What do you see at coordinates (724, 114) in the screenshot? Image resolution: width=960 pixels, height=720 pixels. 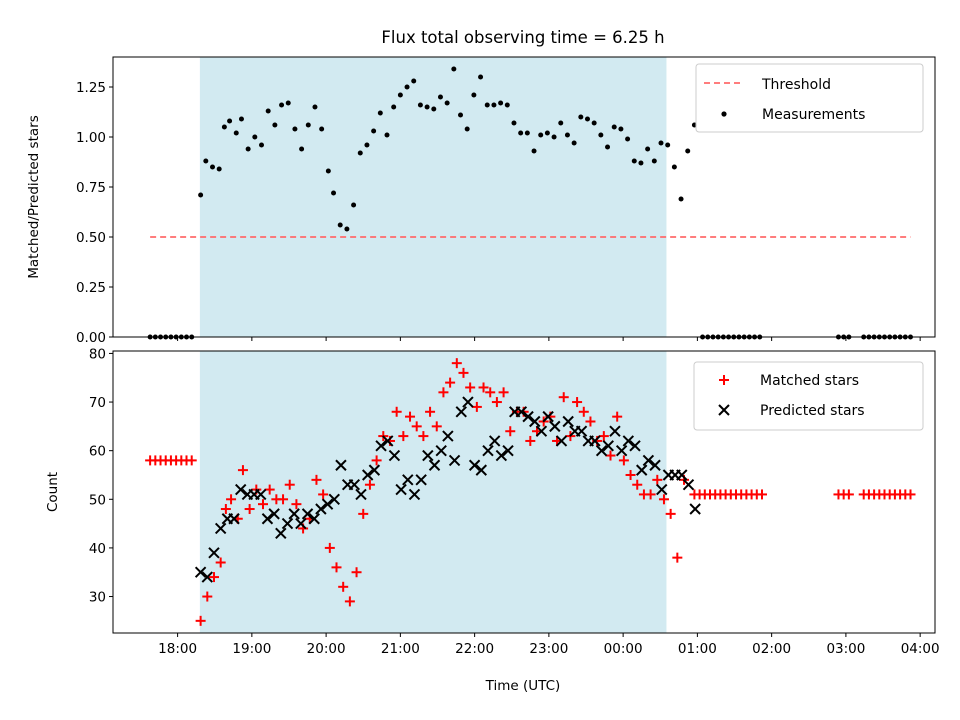 I see `legend-measurements-swatch` at bounding box center [724, 114].